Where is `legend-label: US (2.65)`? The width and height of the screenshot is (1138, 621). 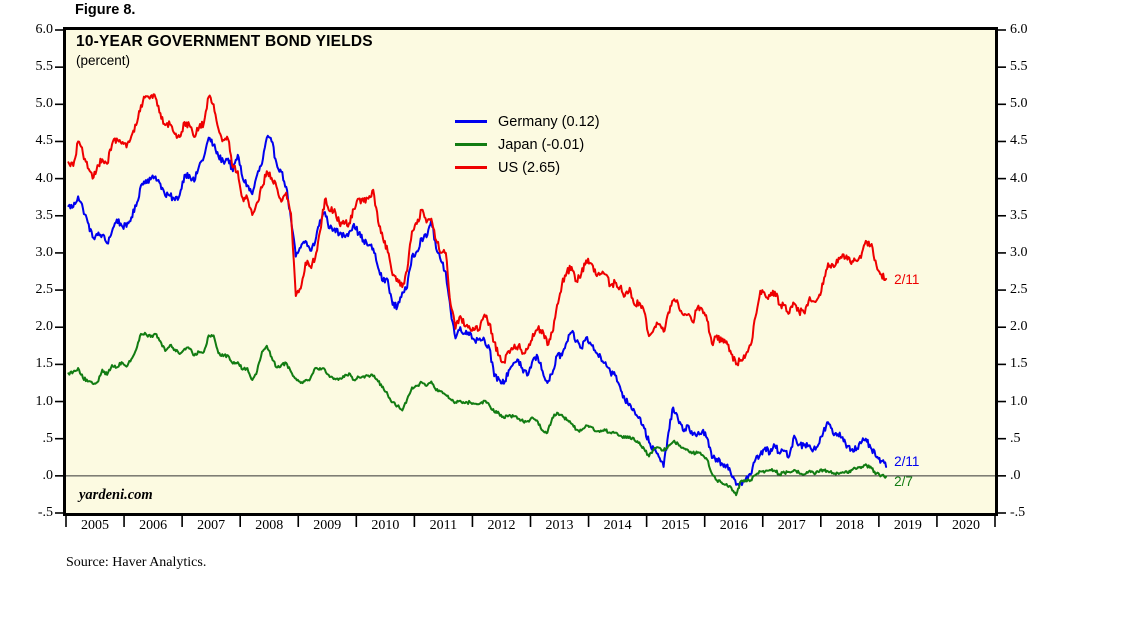
legend-label: US (2.65) is located at coordinates (529, 167).